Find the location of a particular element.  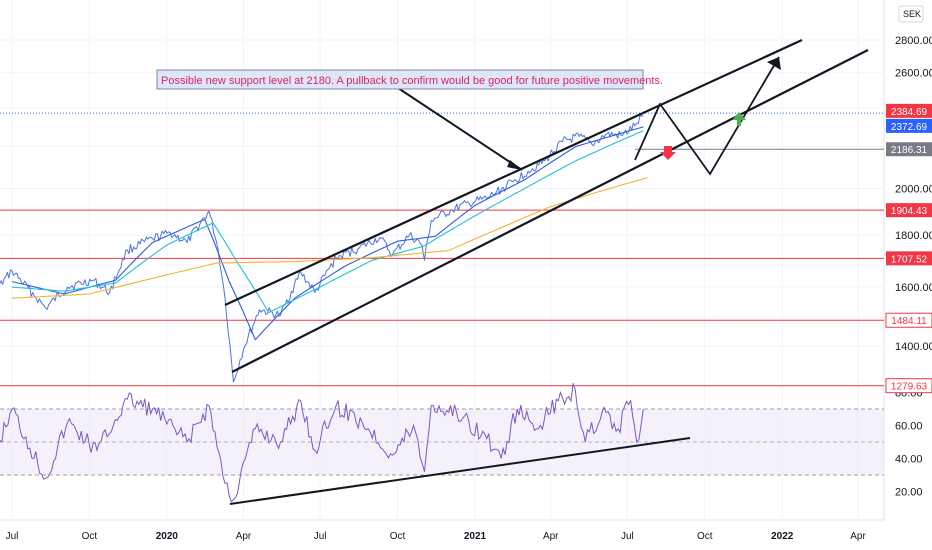

time-tick-label: 2022 is located at coordinates (782, 536).